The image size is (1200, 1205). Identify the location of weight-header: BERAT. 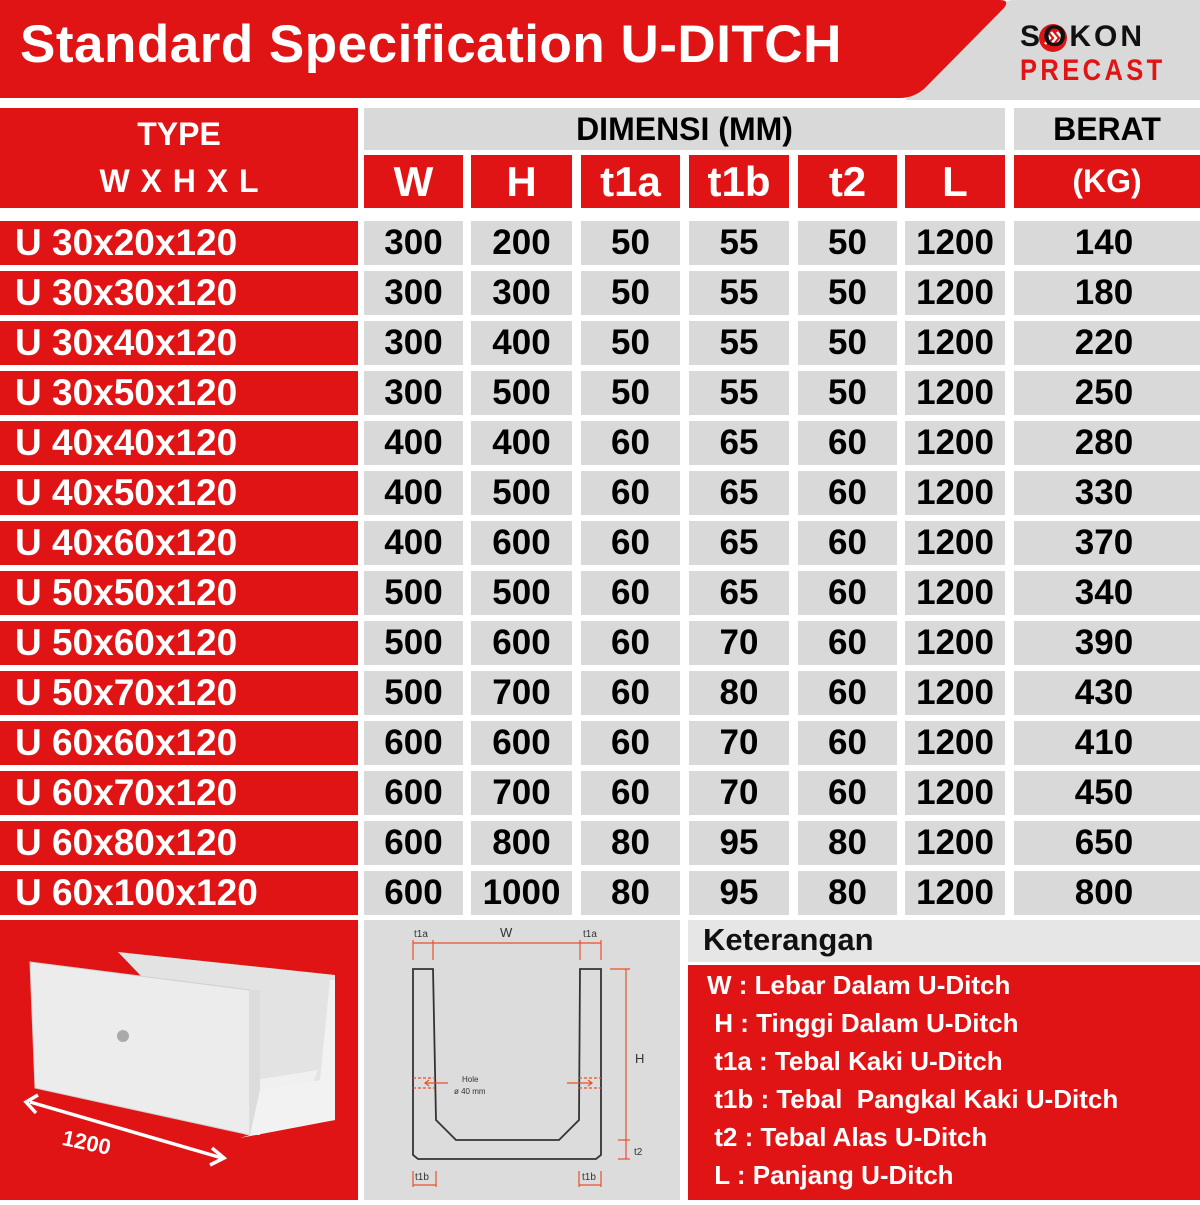
(1107, 129).